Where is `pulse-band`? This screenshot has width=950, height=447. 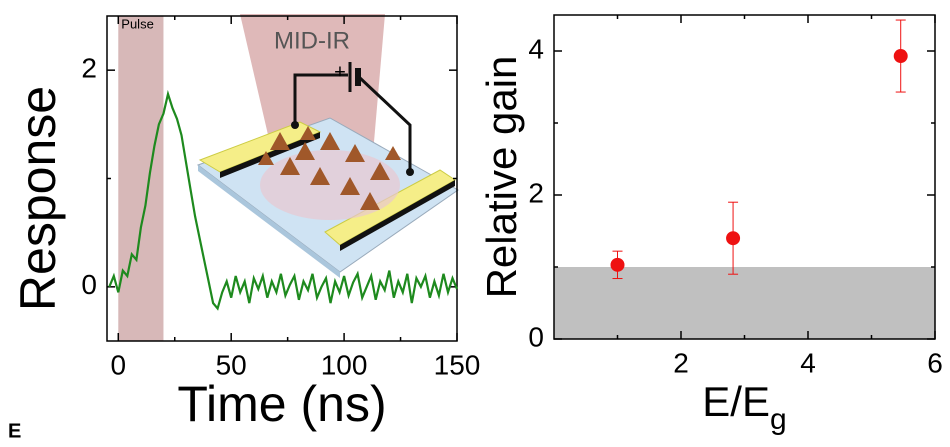
pulse-band is located at coordinates (141, 178).